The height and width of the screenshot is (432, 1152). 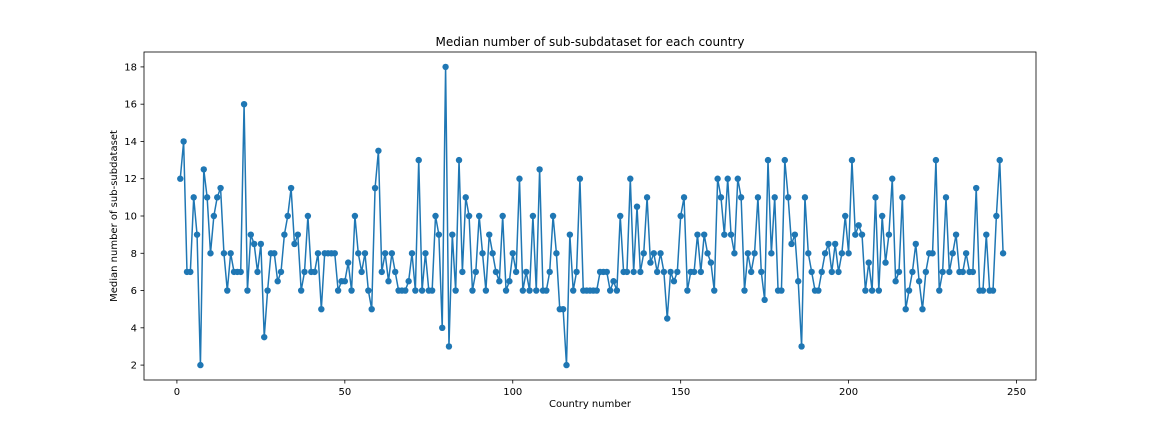 What do you see at coordinates (134, 328) in the screenshot?
I see `y-tick-label: 4` at bounding box center [134, 328].